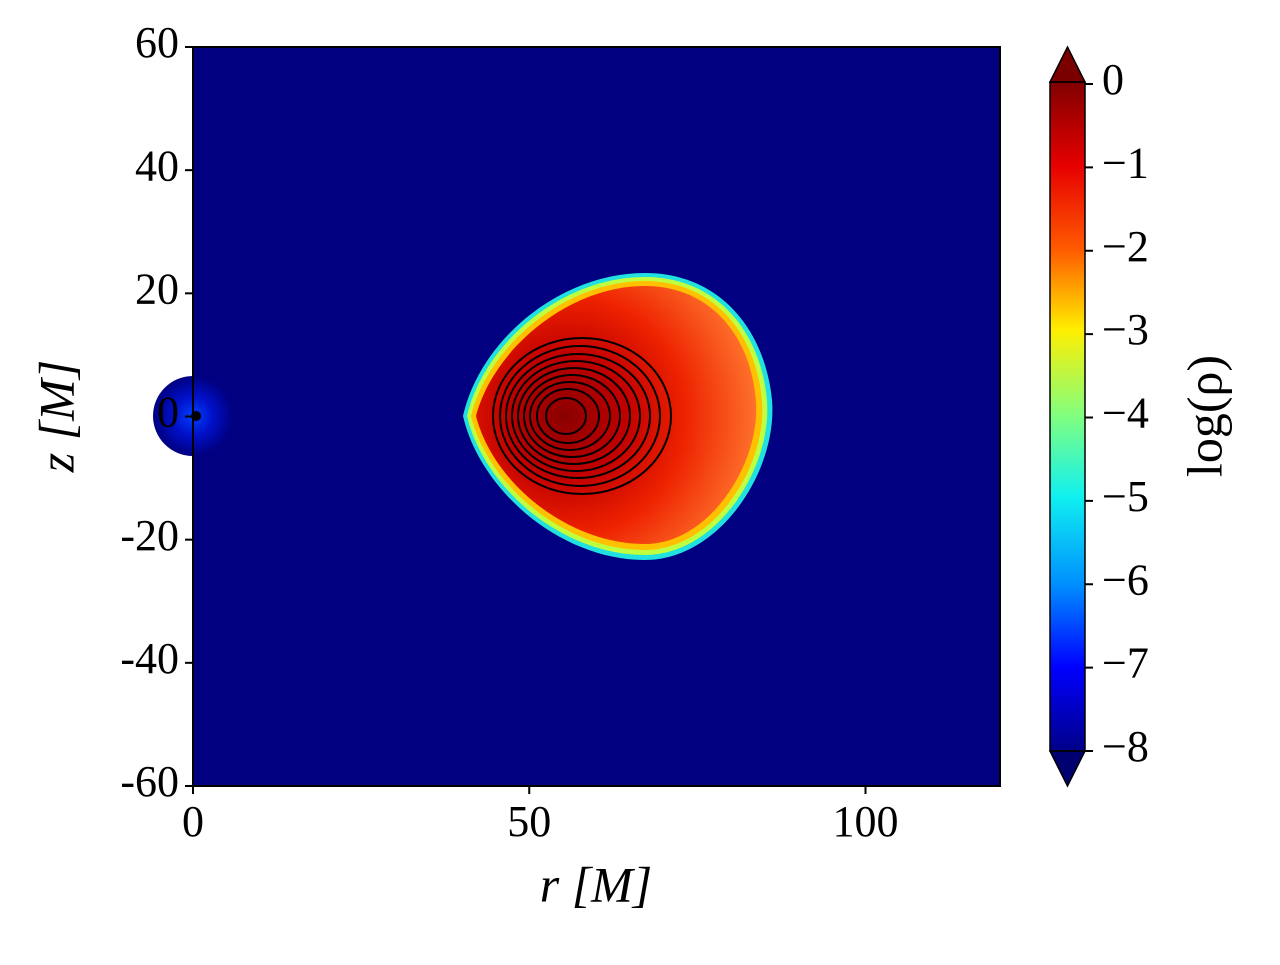 This screenshot has width=1280, height=965. I want to click on colorbar, so click(1067, 416).